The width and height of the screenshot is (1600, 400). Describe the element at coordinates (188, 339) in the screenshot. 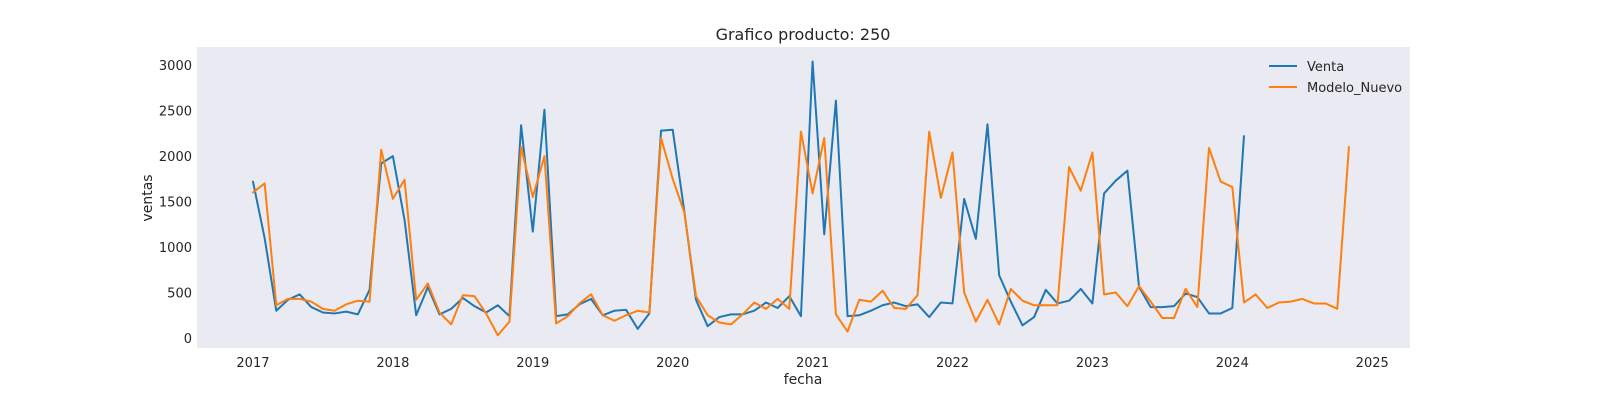

I see `y-tick-label: 0` at that location.